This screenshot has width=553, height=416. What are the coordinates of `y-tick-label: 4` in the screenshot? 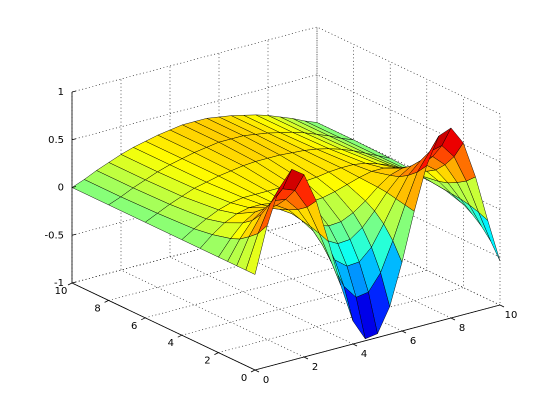 It's located at (171, 343).